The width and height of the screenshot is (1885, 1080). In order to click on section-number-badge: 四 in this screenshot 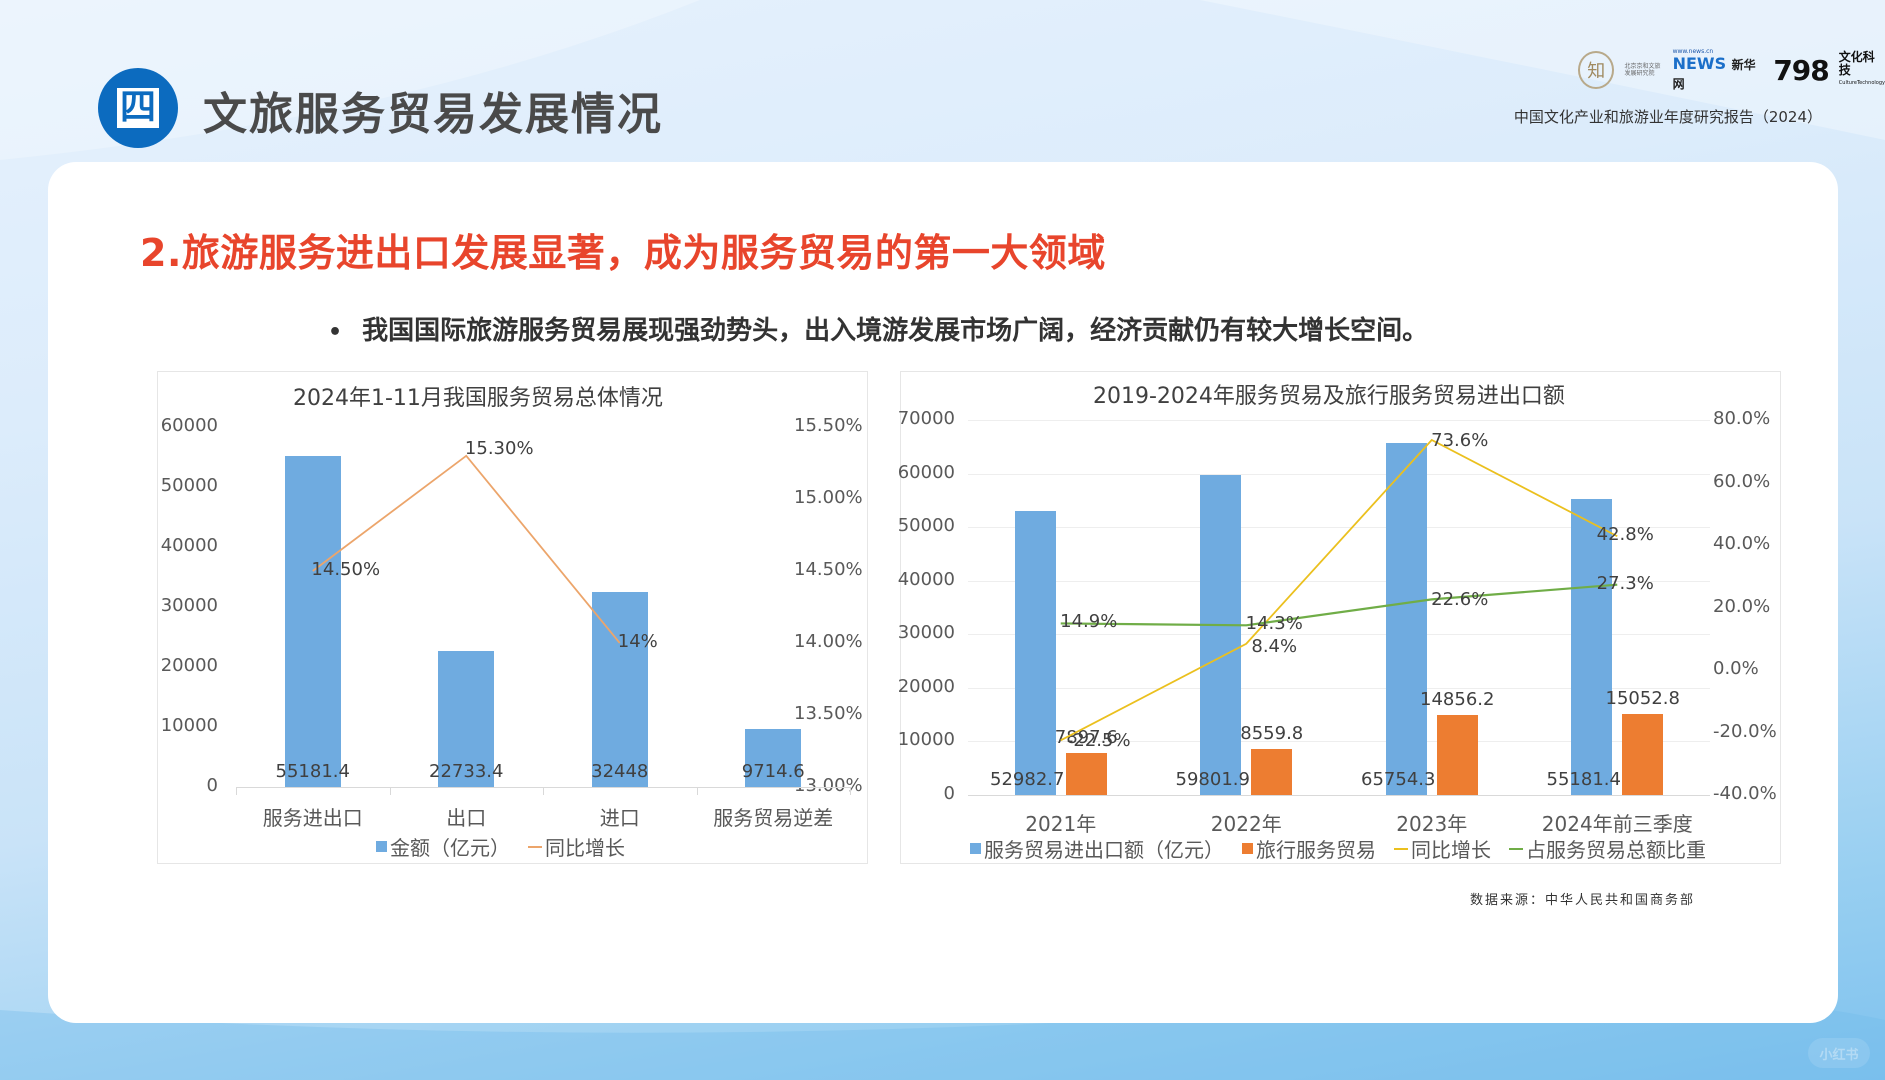, I will do `click(138, 108)`.